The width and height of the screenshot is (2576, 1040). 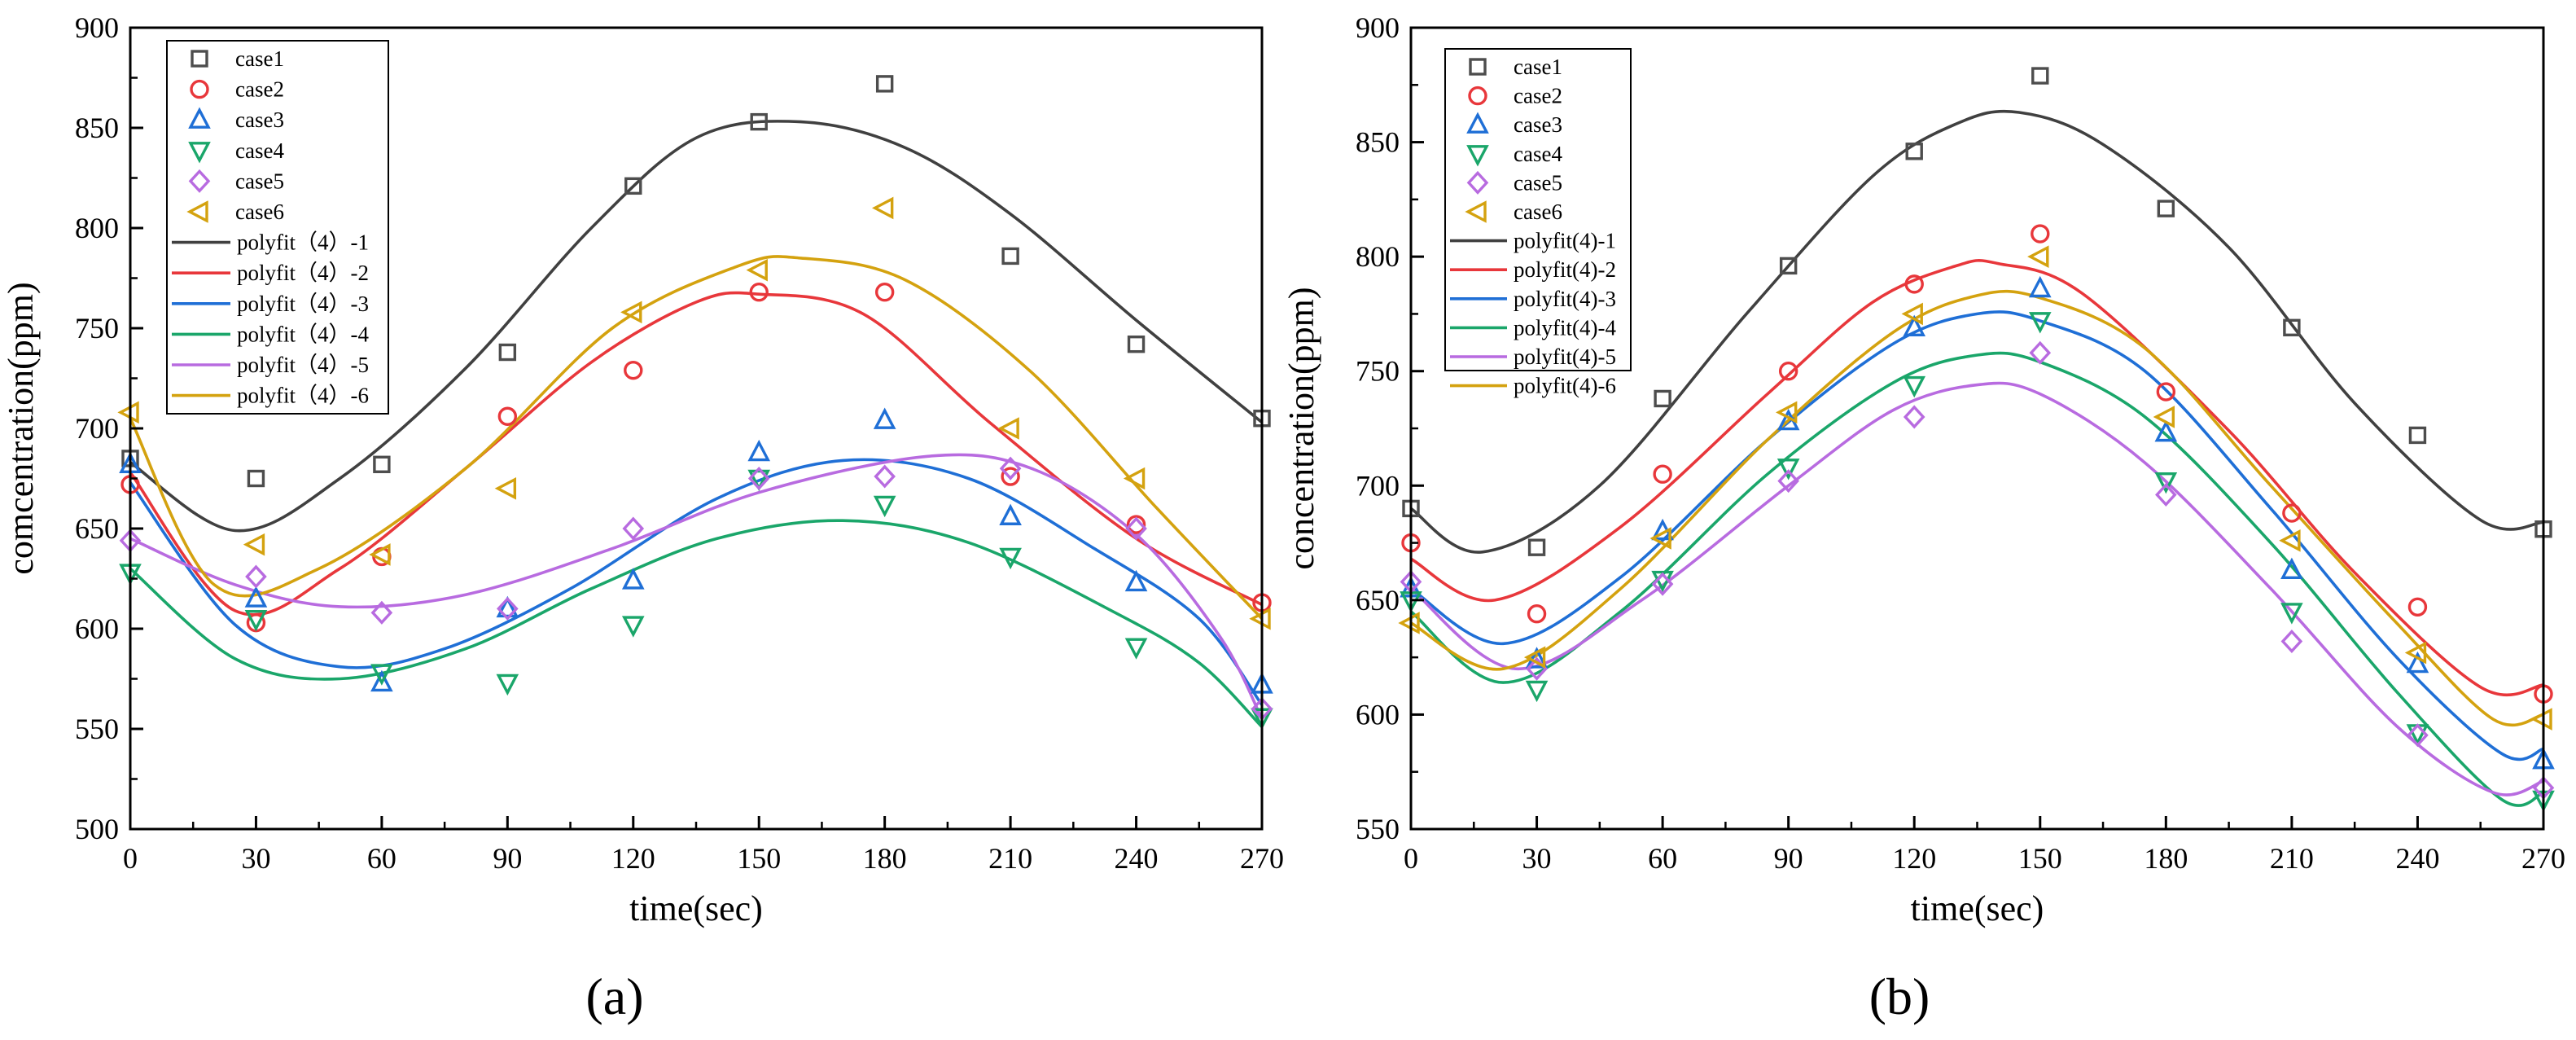 I want to click on y-tick-label: 650, so click(x=97, y=528).